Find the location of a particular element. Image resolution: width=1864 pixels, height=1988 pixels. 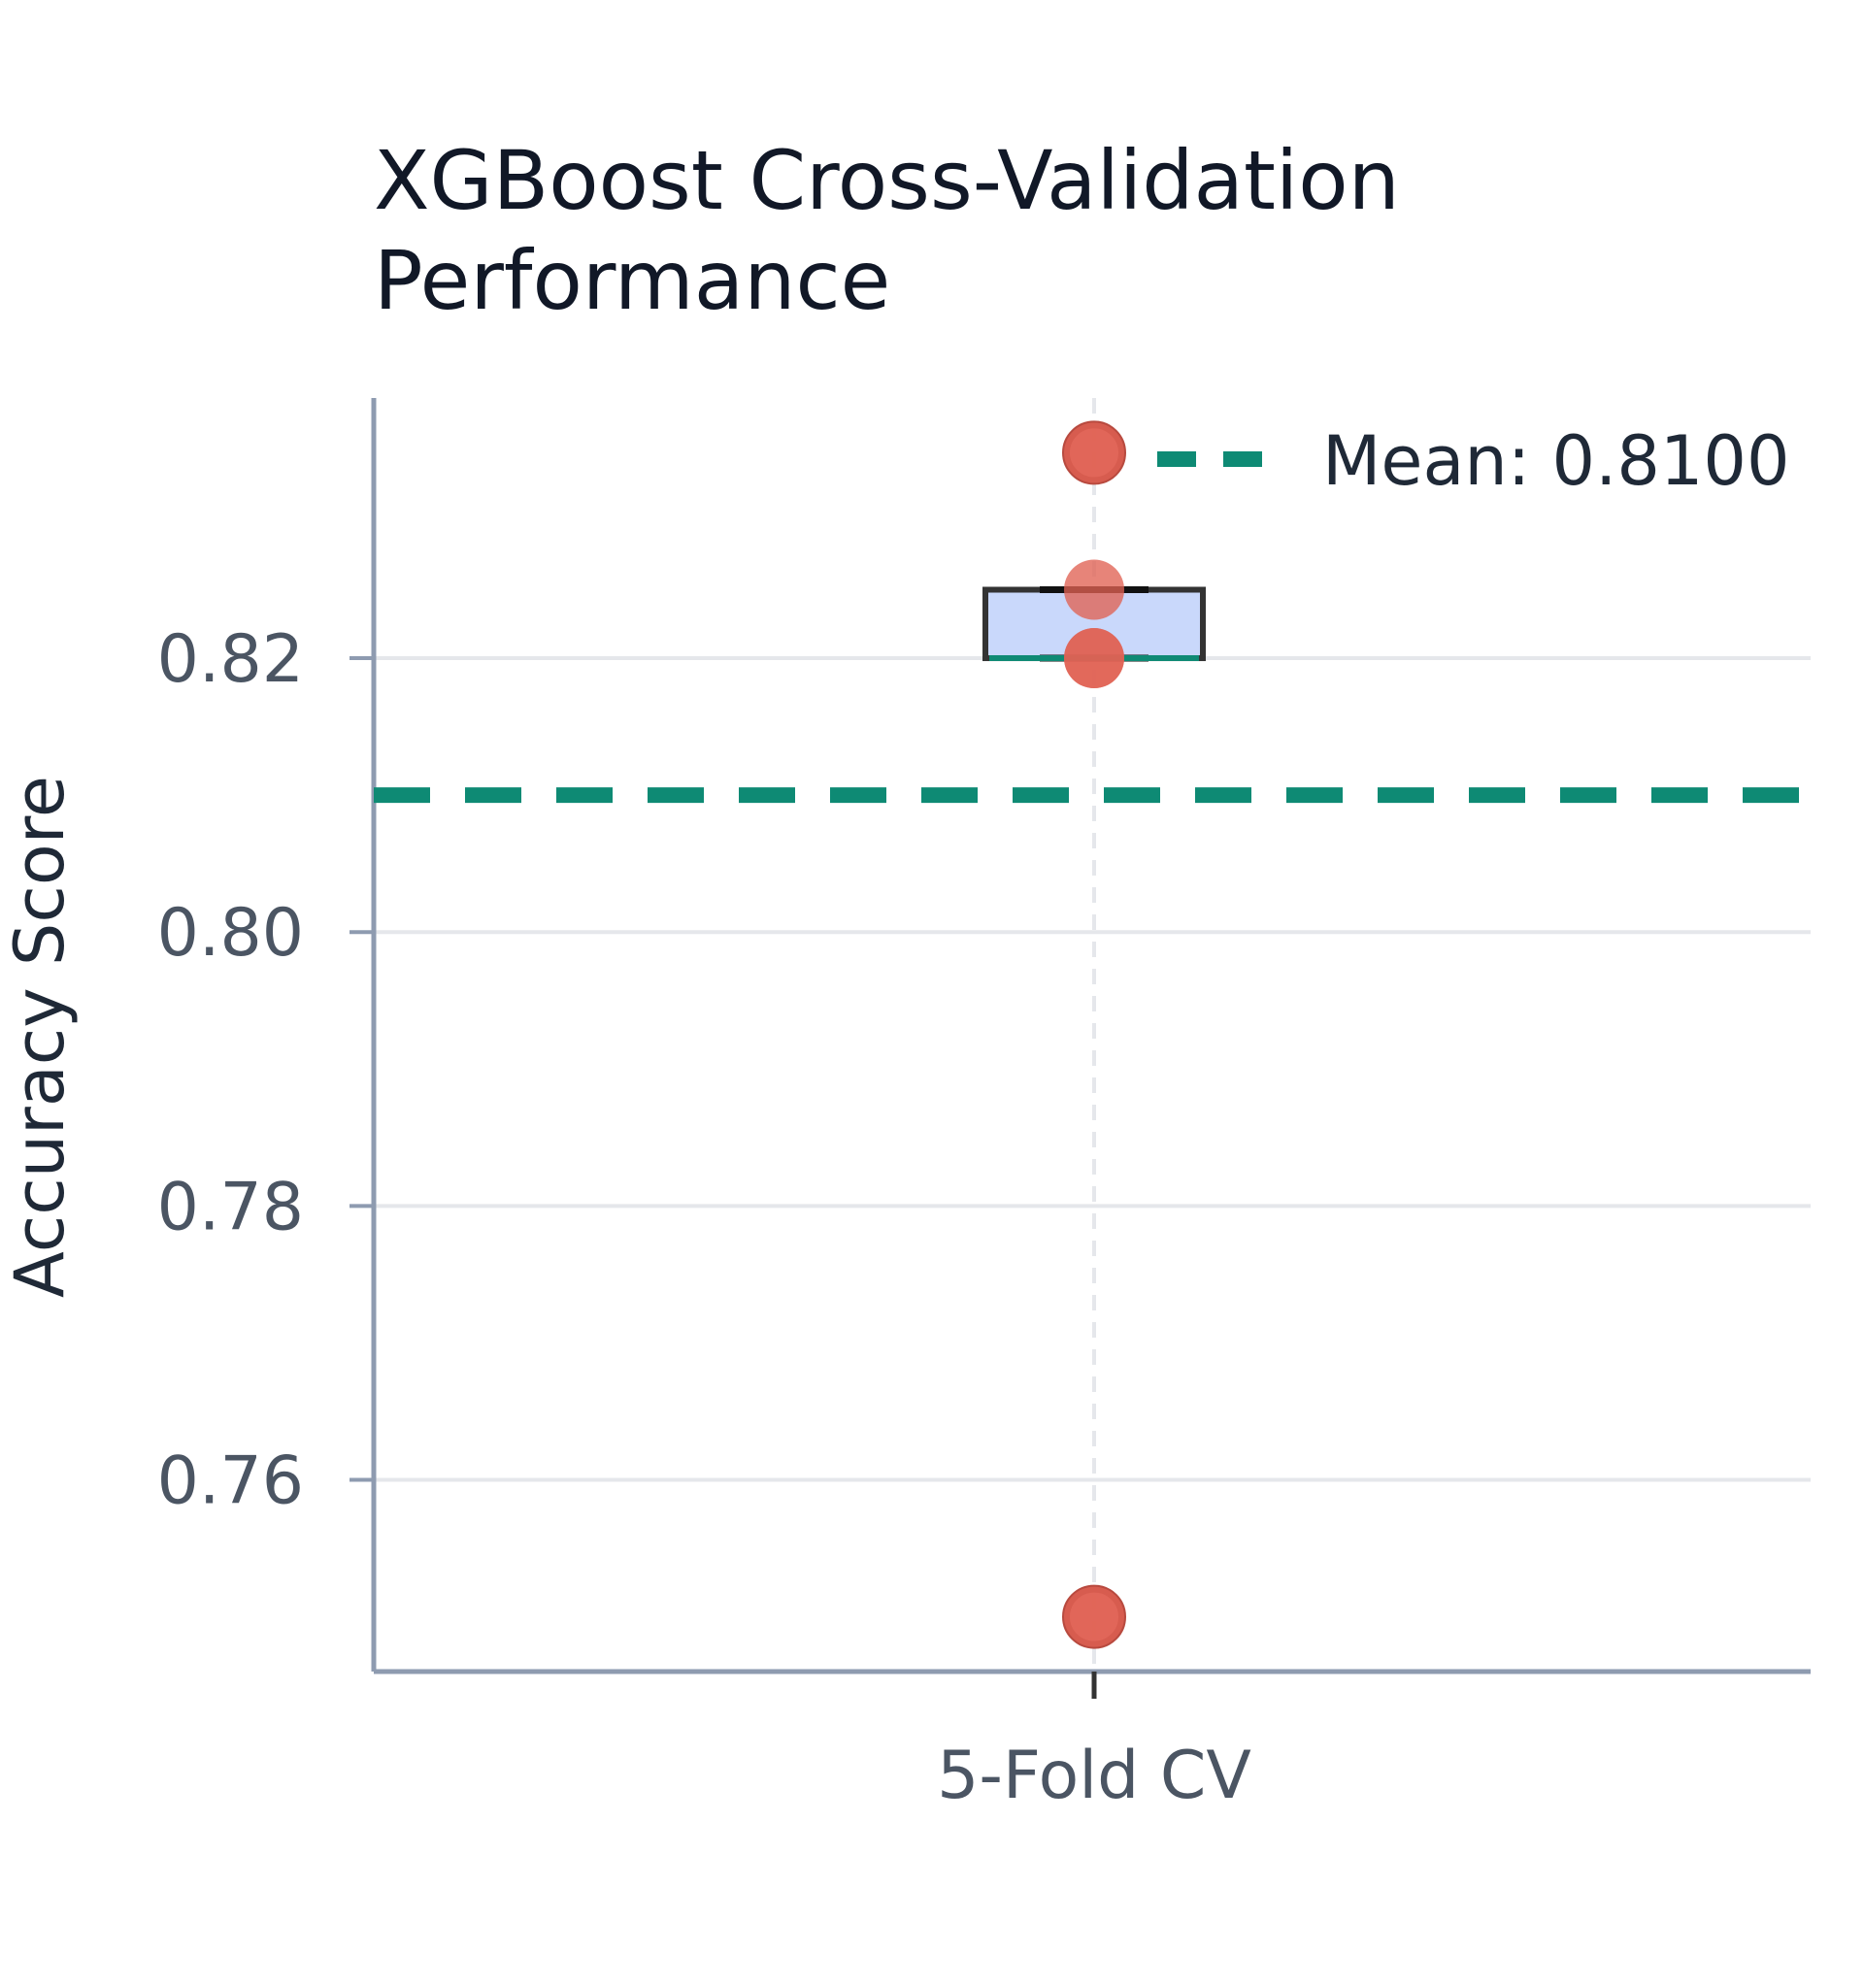

y-tick-label: 0.76 is located at coordinates (230, 1481).